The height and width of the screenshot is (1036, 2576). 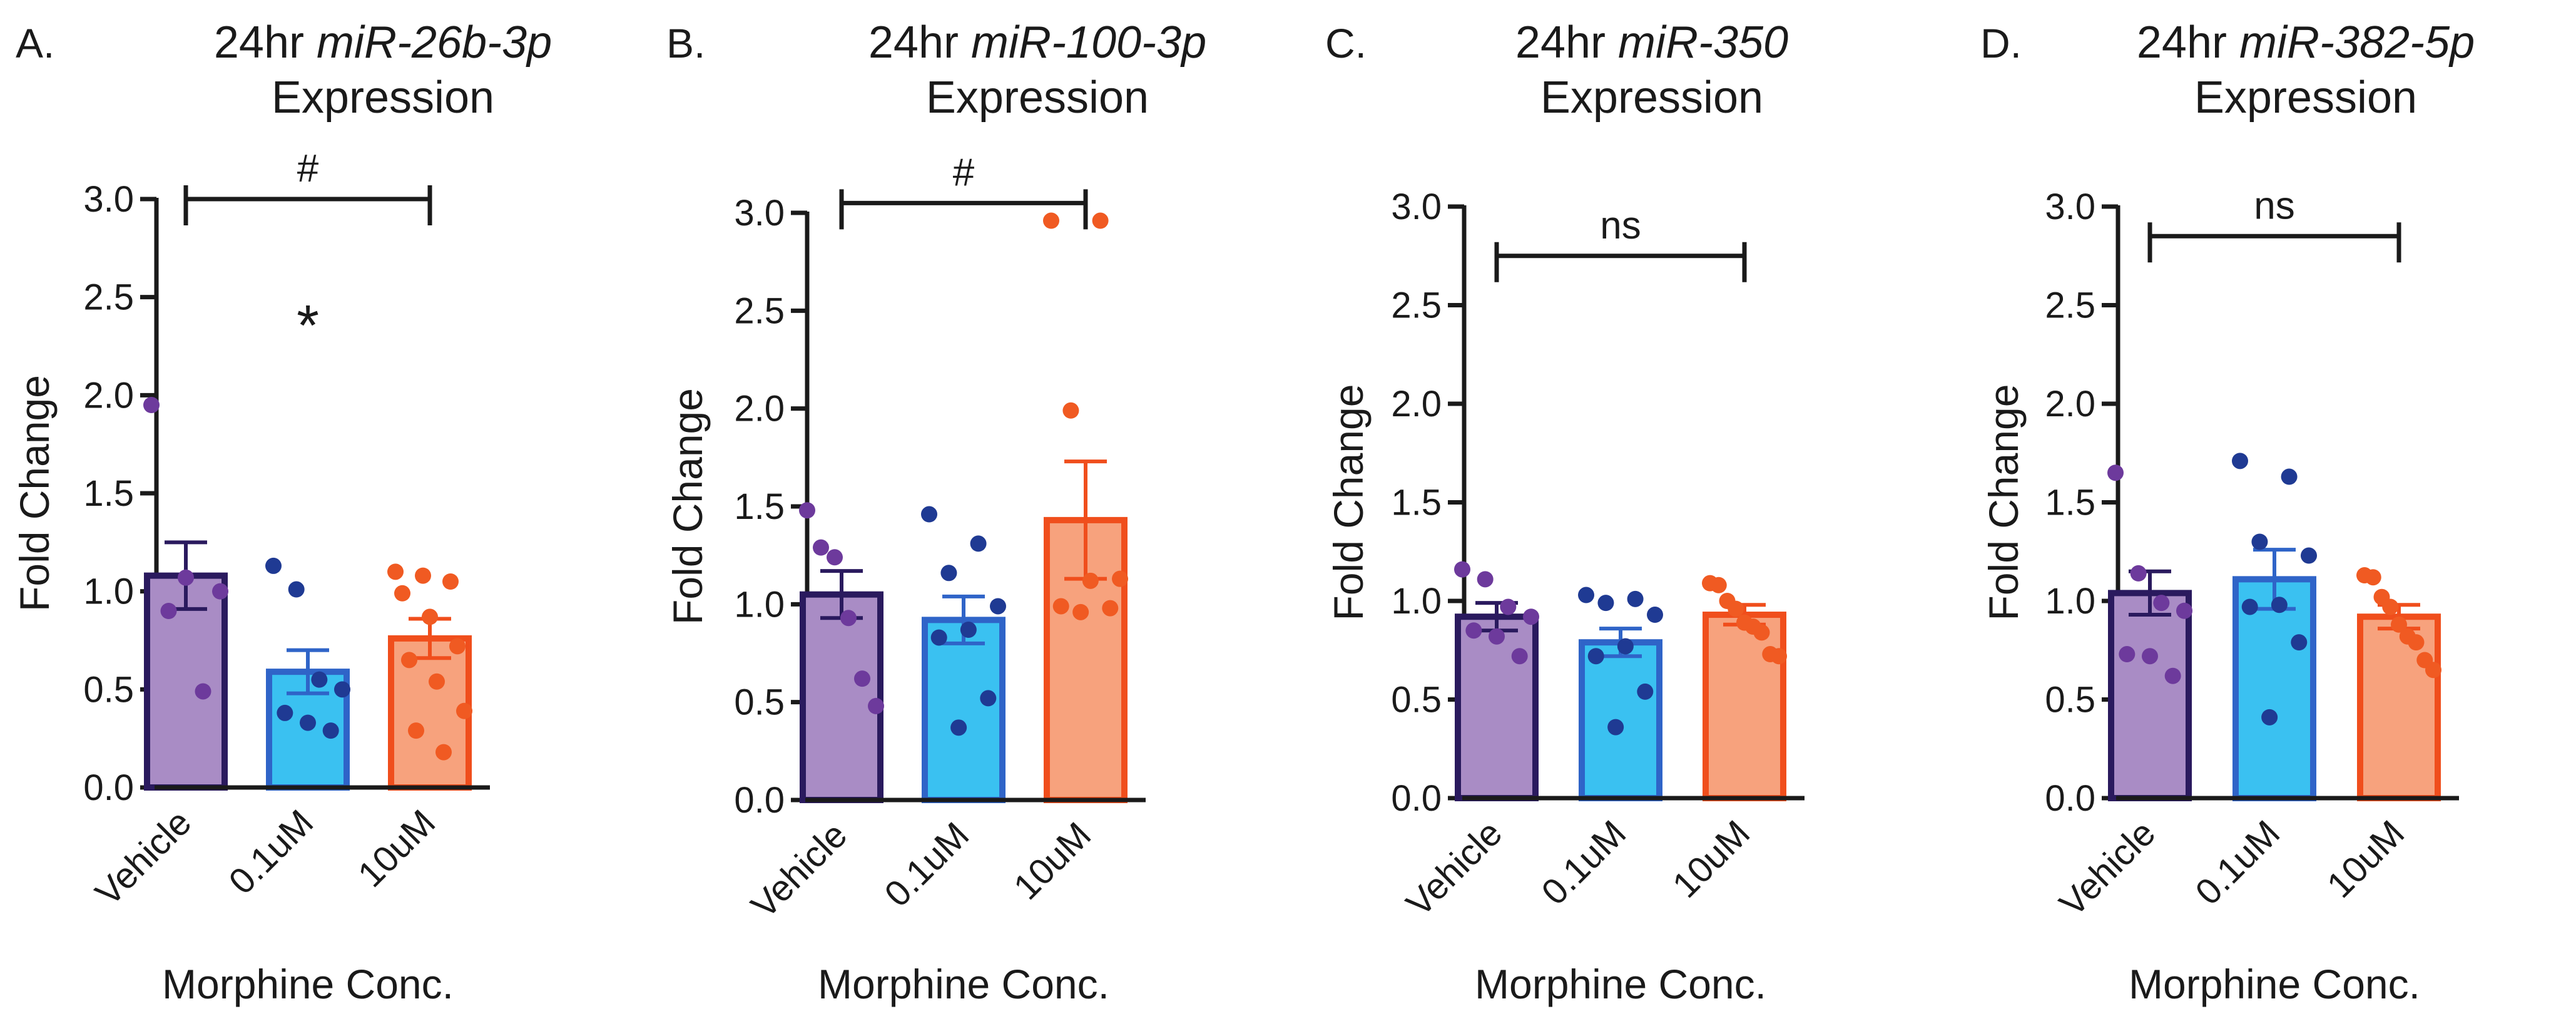 I want to click on title-gene: miR-350, so click(x=1703, y=43).